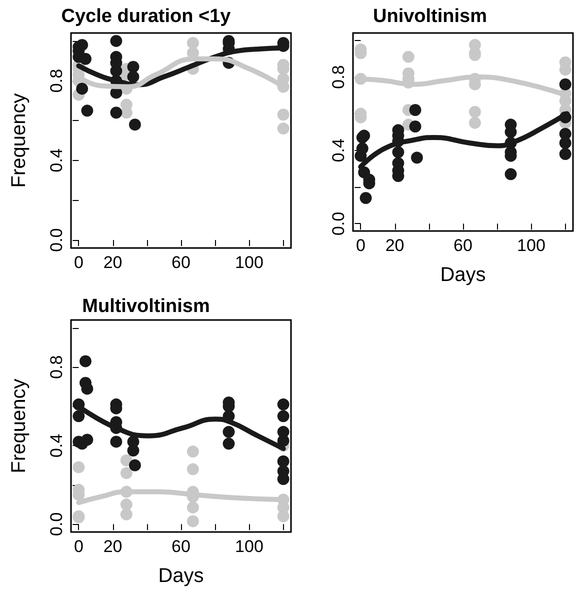  What do you see at coordinates (146, 306) in the screenshot?
I see `chart-title: Multivoltinism` at bounding box center [146, 306].